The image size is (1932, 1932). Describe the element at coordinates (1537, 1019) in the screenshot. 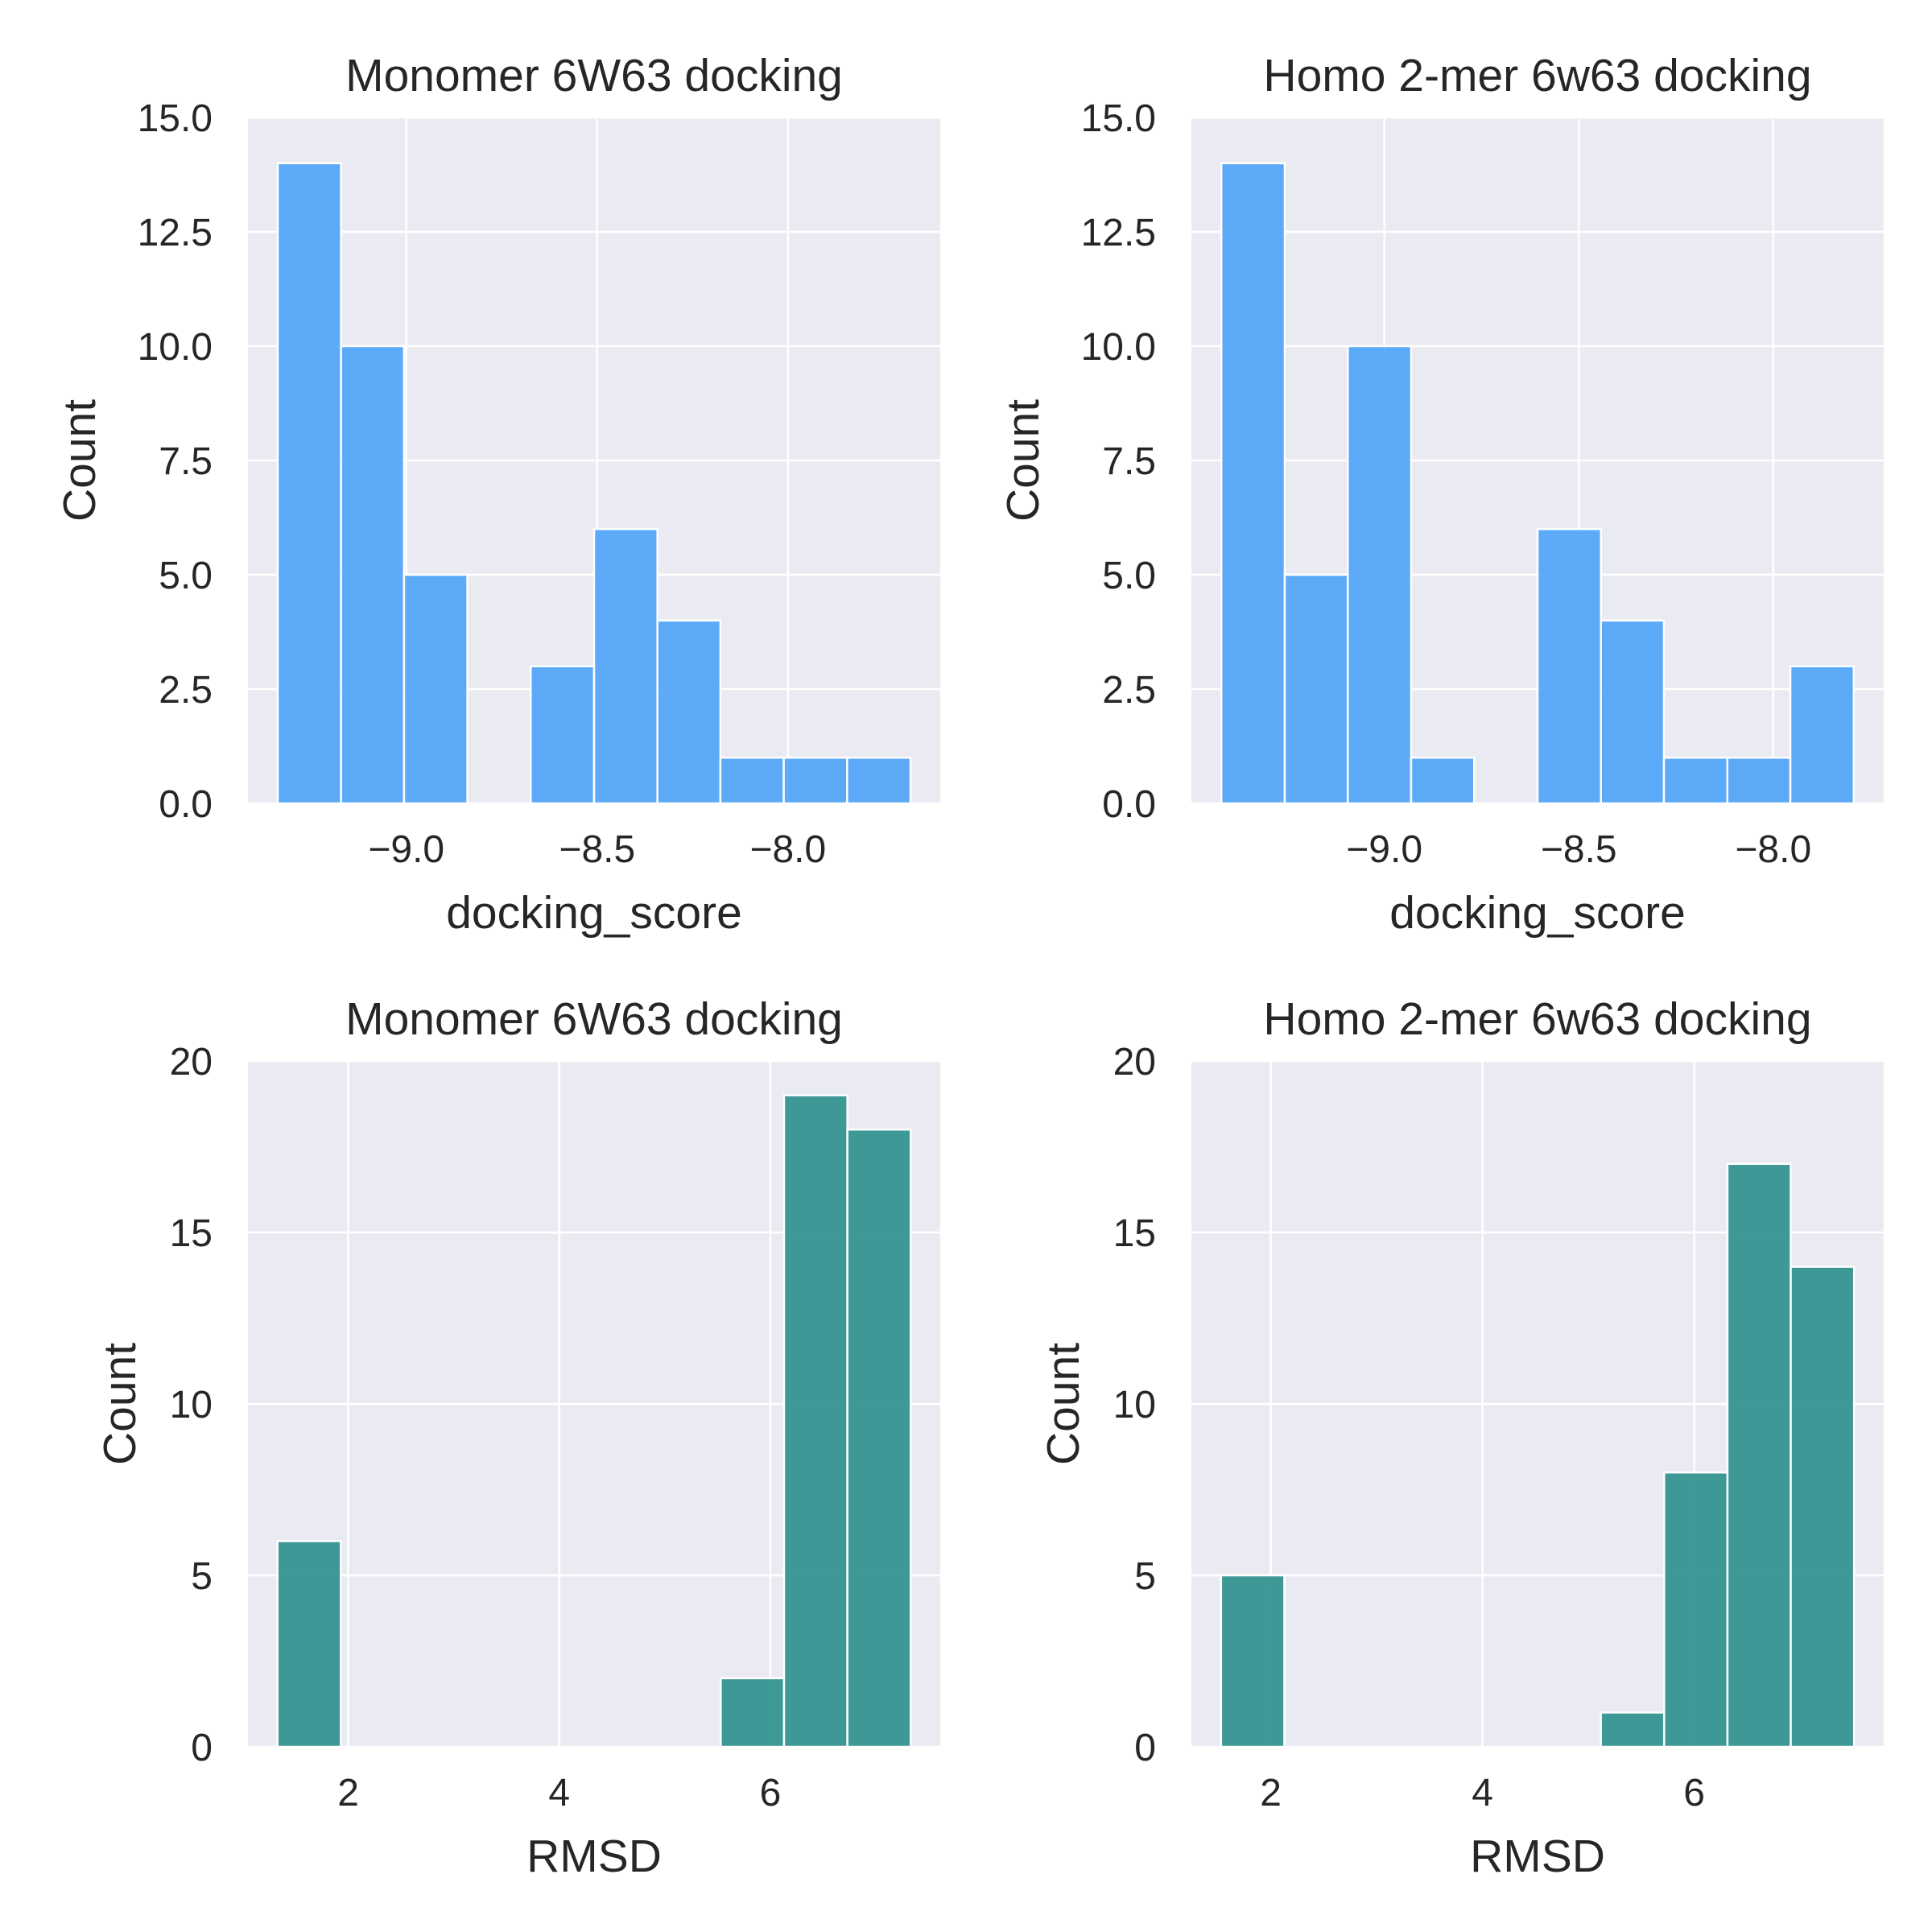

I see `chart-title-4: Homo 2-mer 6w63 docking` at that location.